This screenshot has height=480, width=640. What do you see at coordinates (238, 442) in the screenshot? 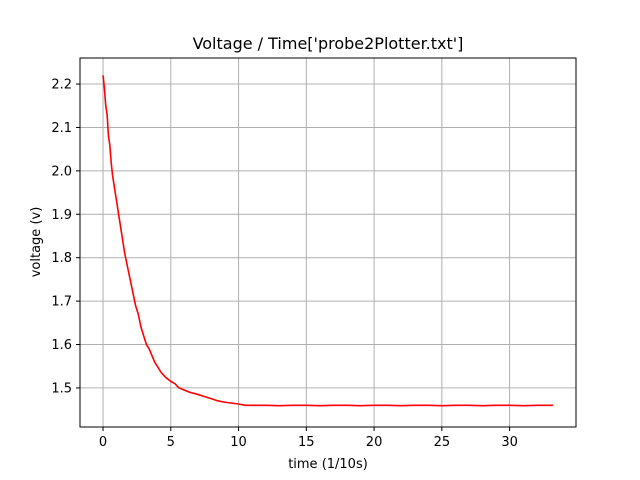
I see `x-tick-label: 10` at bounding box center [238, 442].